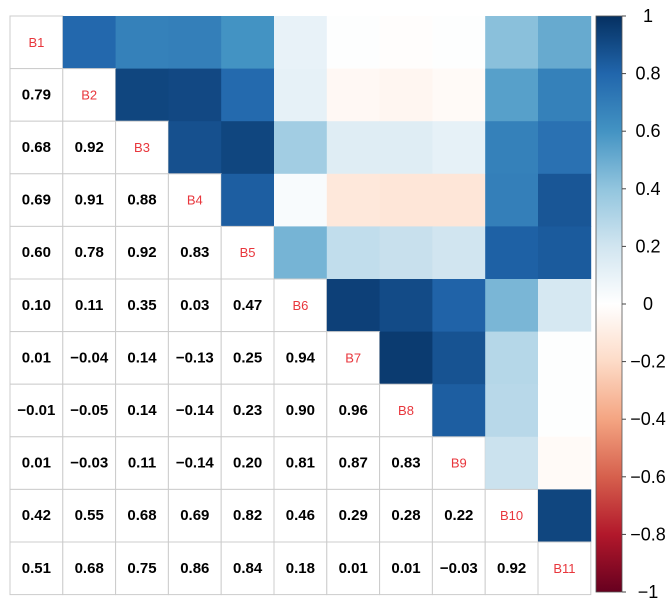 Image resolution: width=668 pixels, height=601 pixels. I want to click on heatmap-cell-B9-B5, so click(247, 463).